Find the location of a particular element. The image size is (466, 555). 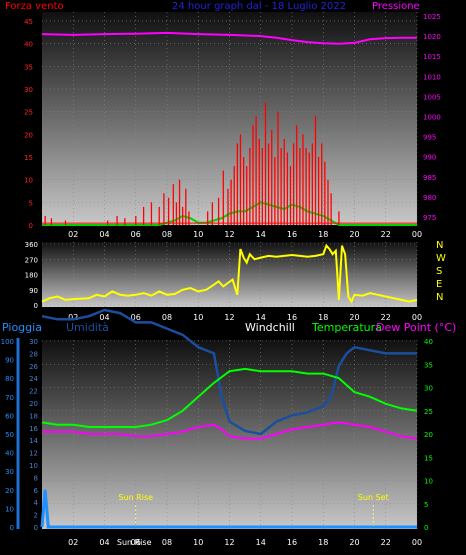

pressure-tick-label: 995 is located at coordinates (429, 138).